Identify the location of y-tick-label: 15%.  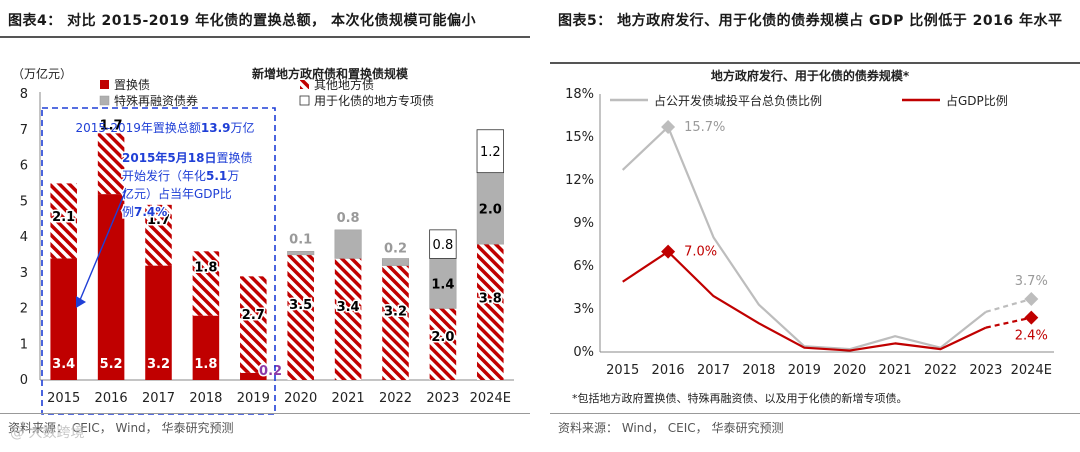
(579, 137).